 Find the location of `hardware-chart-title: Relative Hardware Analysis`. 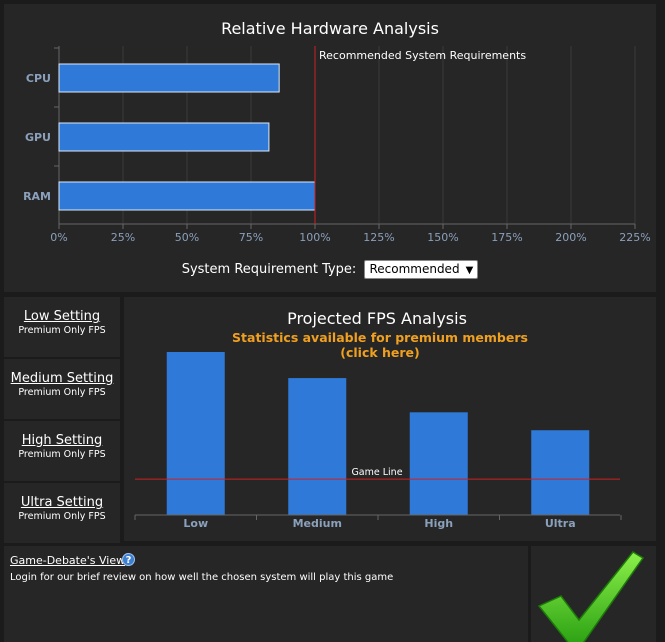

hardware-chart-title: Relative Hardware Analysis is located at coordinates (330, 28).